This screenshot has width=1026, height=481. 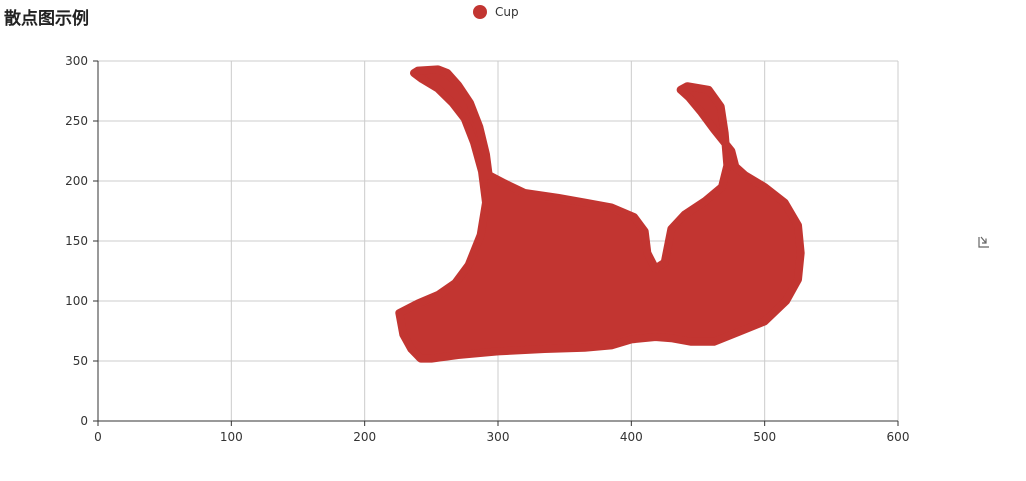 What do you see at coordinates (480, 12) in the screenshot?
I see `legend-swatch` at bounding box center [480, 12].